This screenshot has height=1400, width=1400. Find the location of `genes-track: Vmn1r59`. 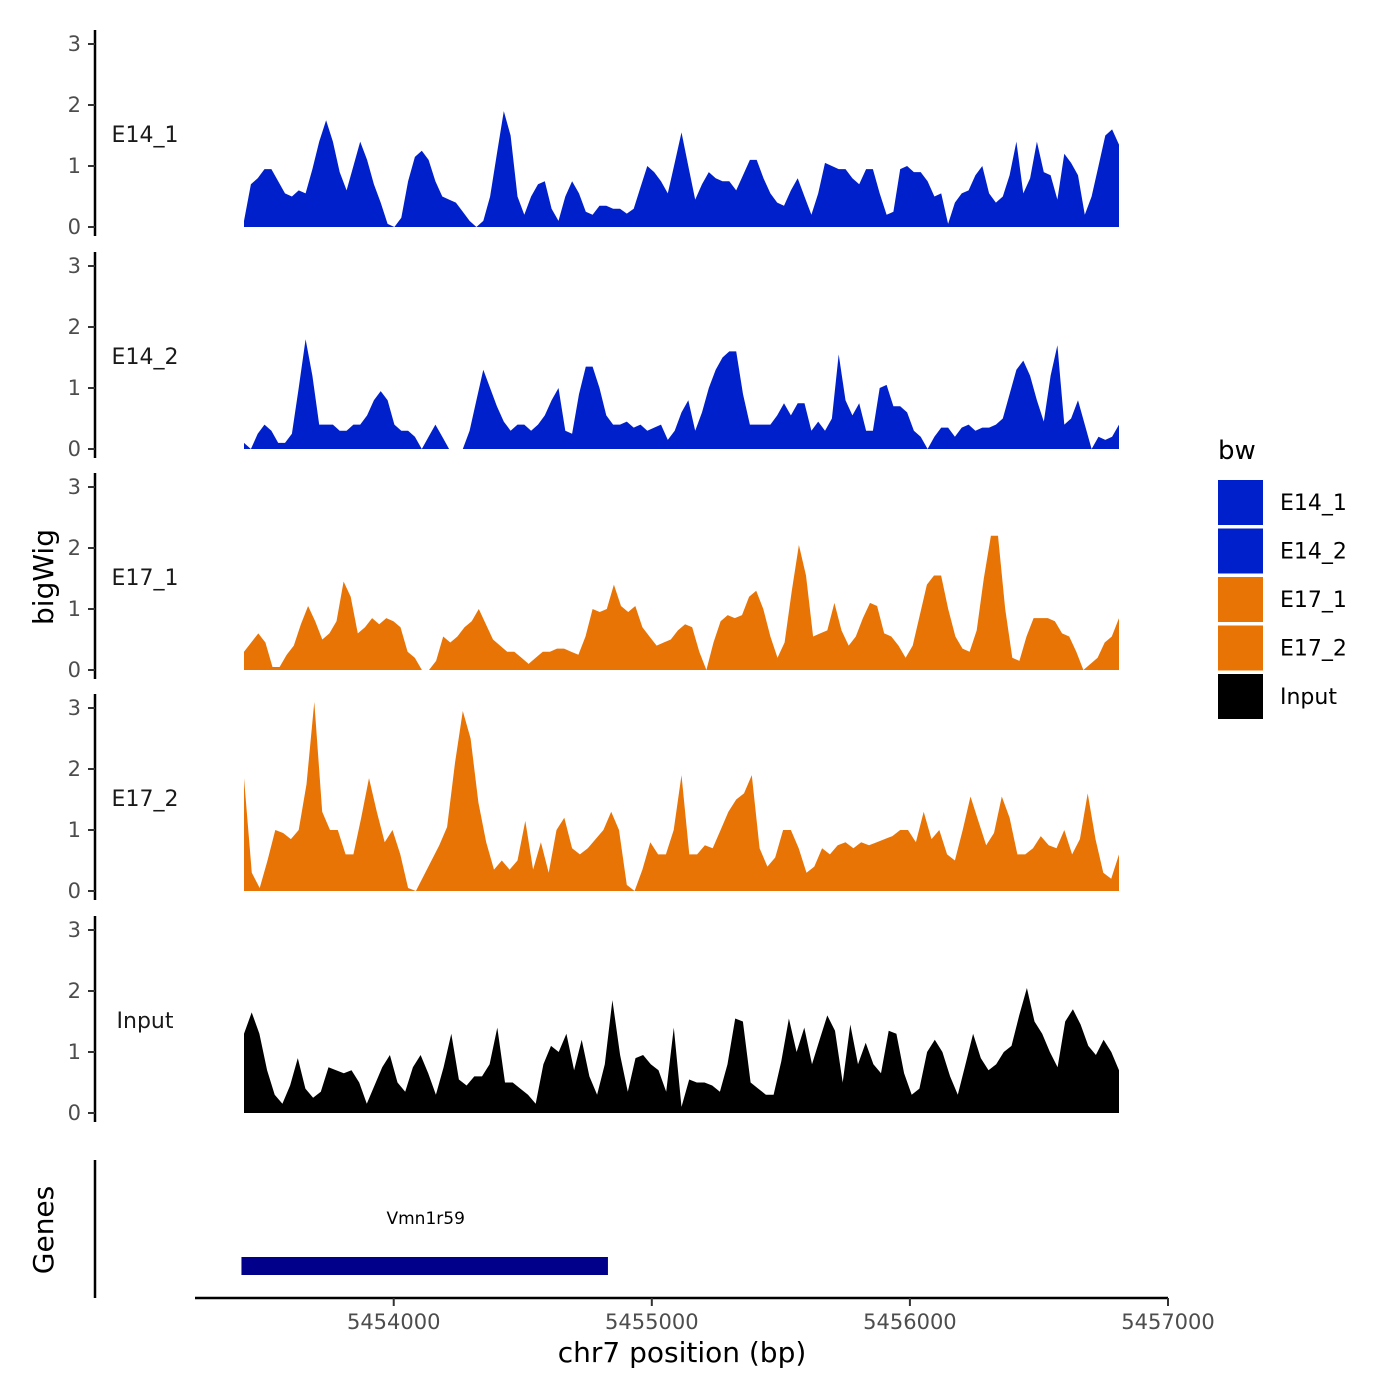

genes-track: Vmn1r59 is located at coordinates (350, 1229).